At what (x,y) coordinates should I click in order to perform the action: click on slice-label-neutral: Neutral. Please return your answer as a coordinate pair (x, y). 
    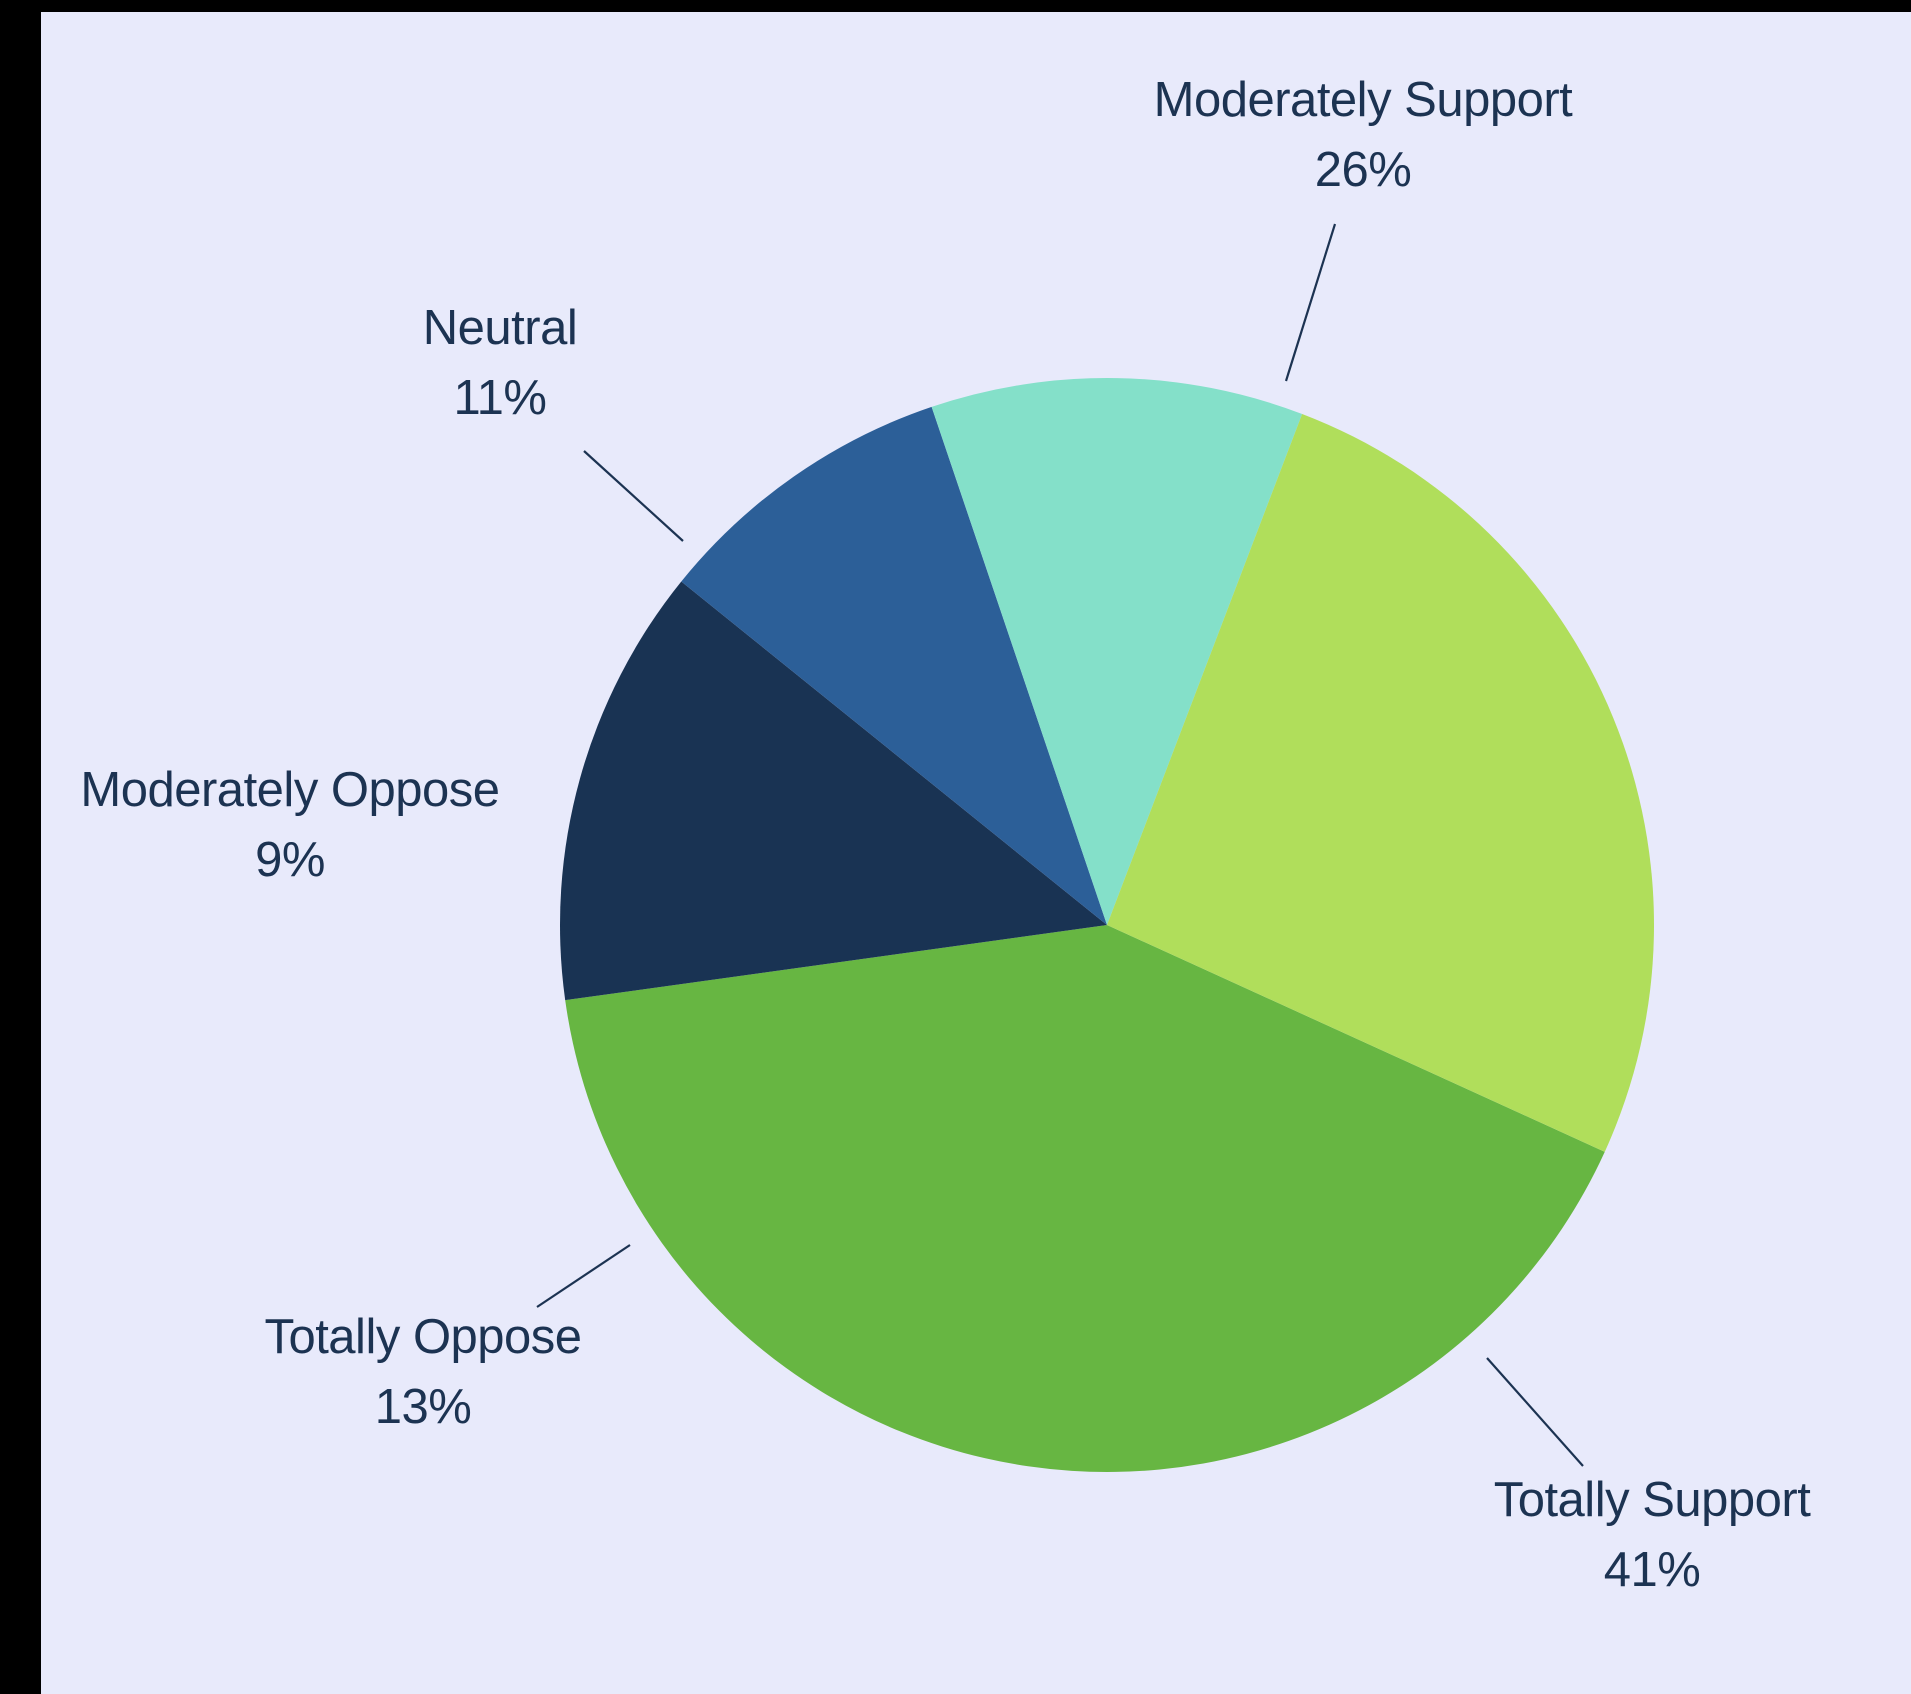
    Looking at the image, I should click on (500, 328).